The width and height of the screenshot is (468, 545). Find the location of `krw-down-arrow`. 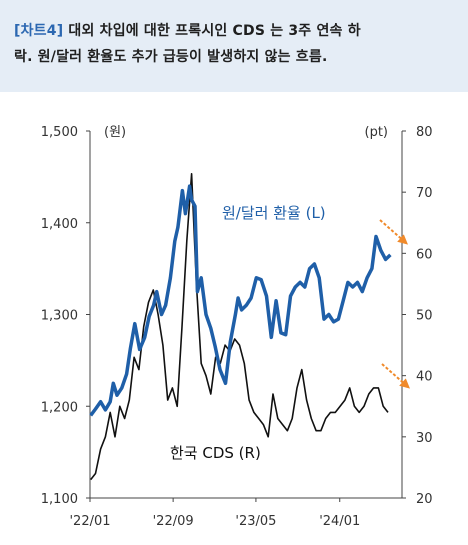

krw-down-arrow is located at coordinates (394, 232).